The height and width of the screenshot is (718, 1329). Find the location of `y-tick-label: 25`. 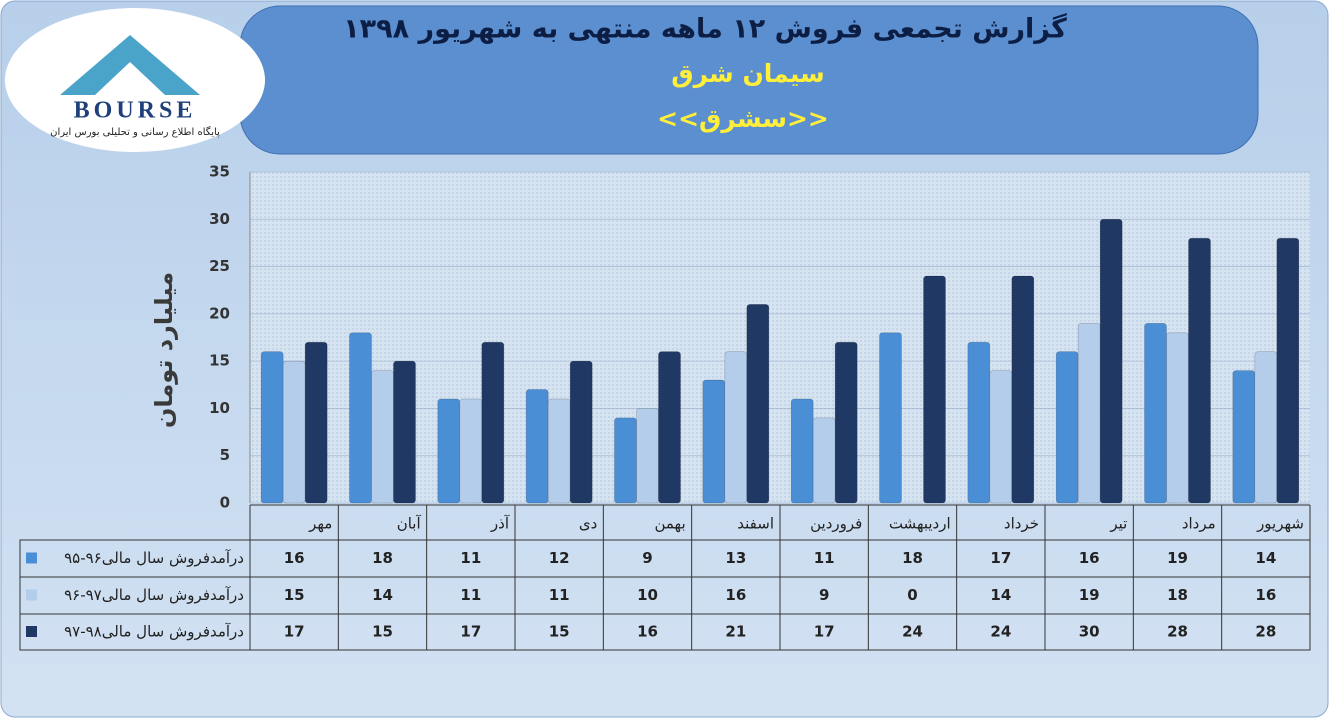

y-tick-label: 25 is located at coordinates (219, 266).